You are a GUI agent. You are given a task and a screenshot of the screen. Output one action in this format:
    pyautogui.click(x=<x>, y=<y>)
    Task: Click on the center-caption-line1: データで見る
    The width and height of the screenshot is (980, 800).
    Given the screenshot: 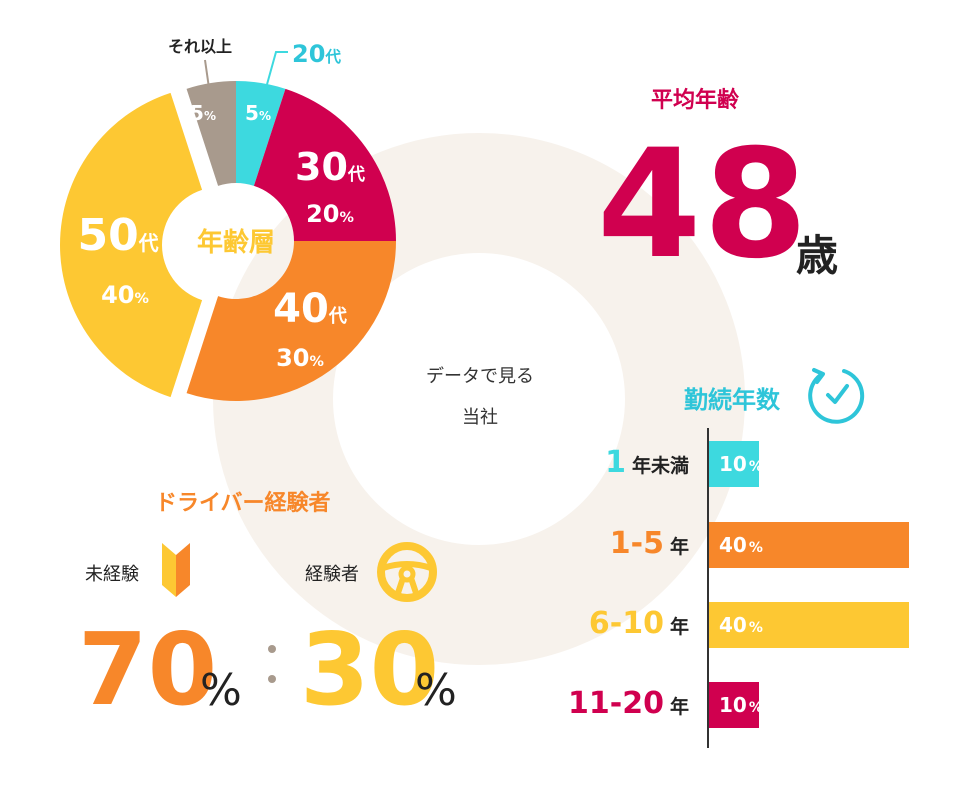 What is the action you would take?
    pyautogui.click(x=480, y=376)
    